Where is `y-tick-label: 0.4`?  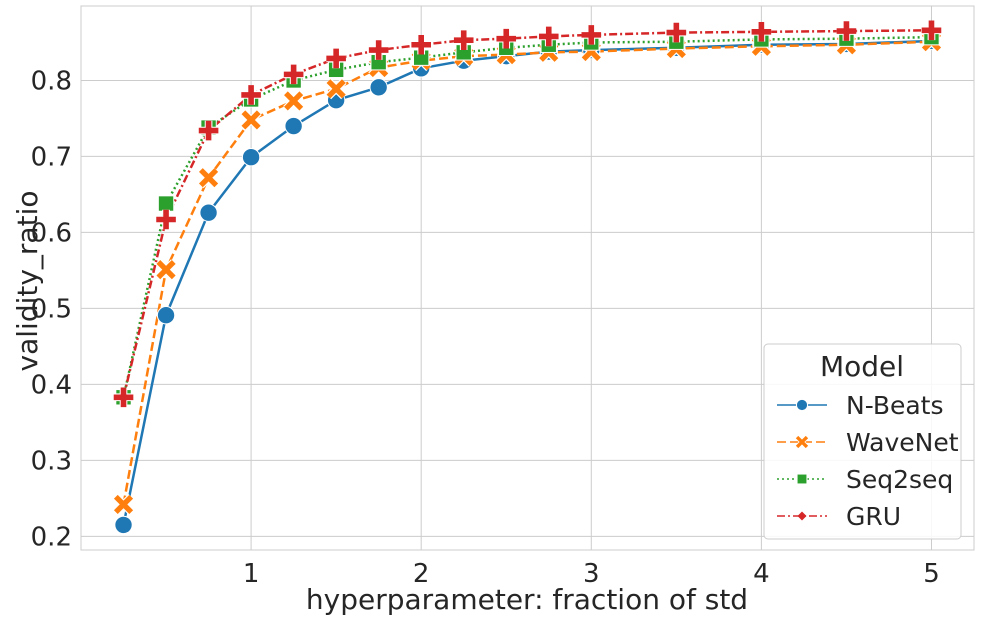
y-tick-label: 0.4 is located at coordinates (51, 385).